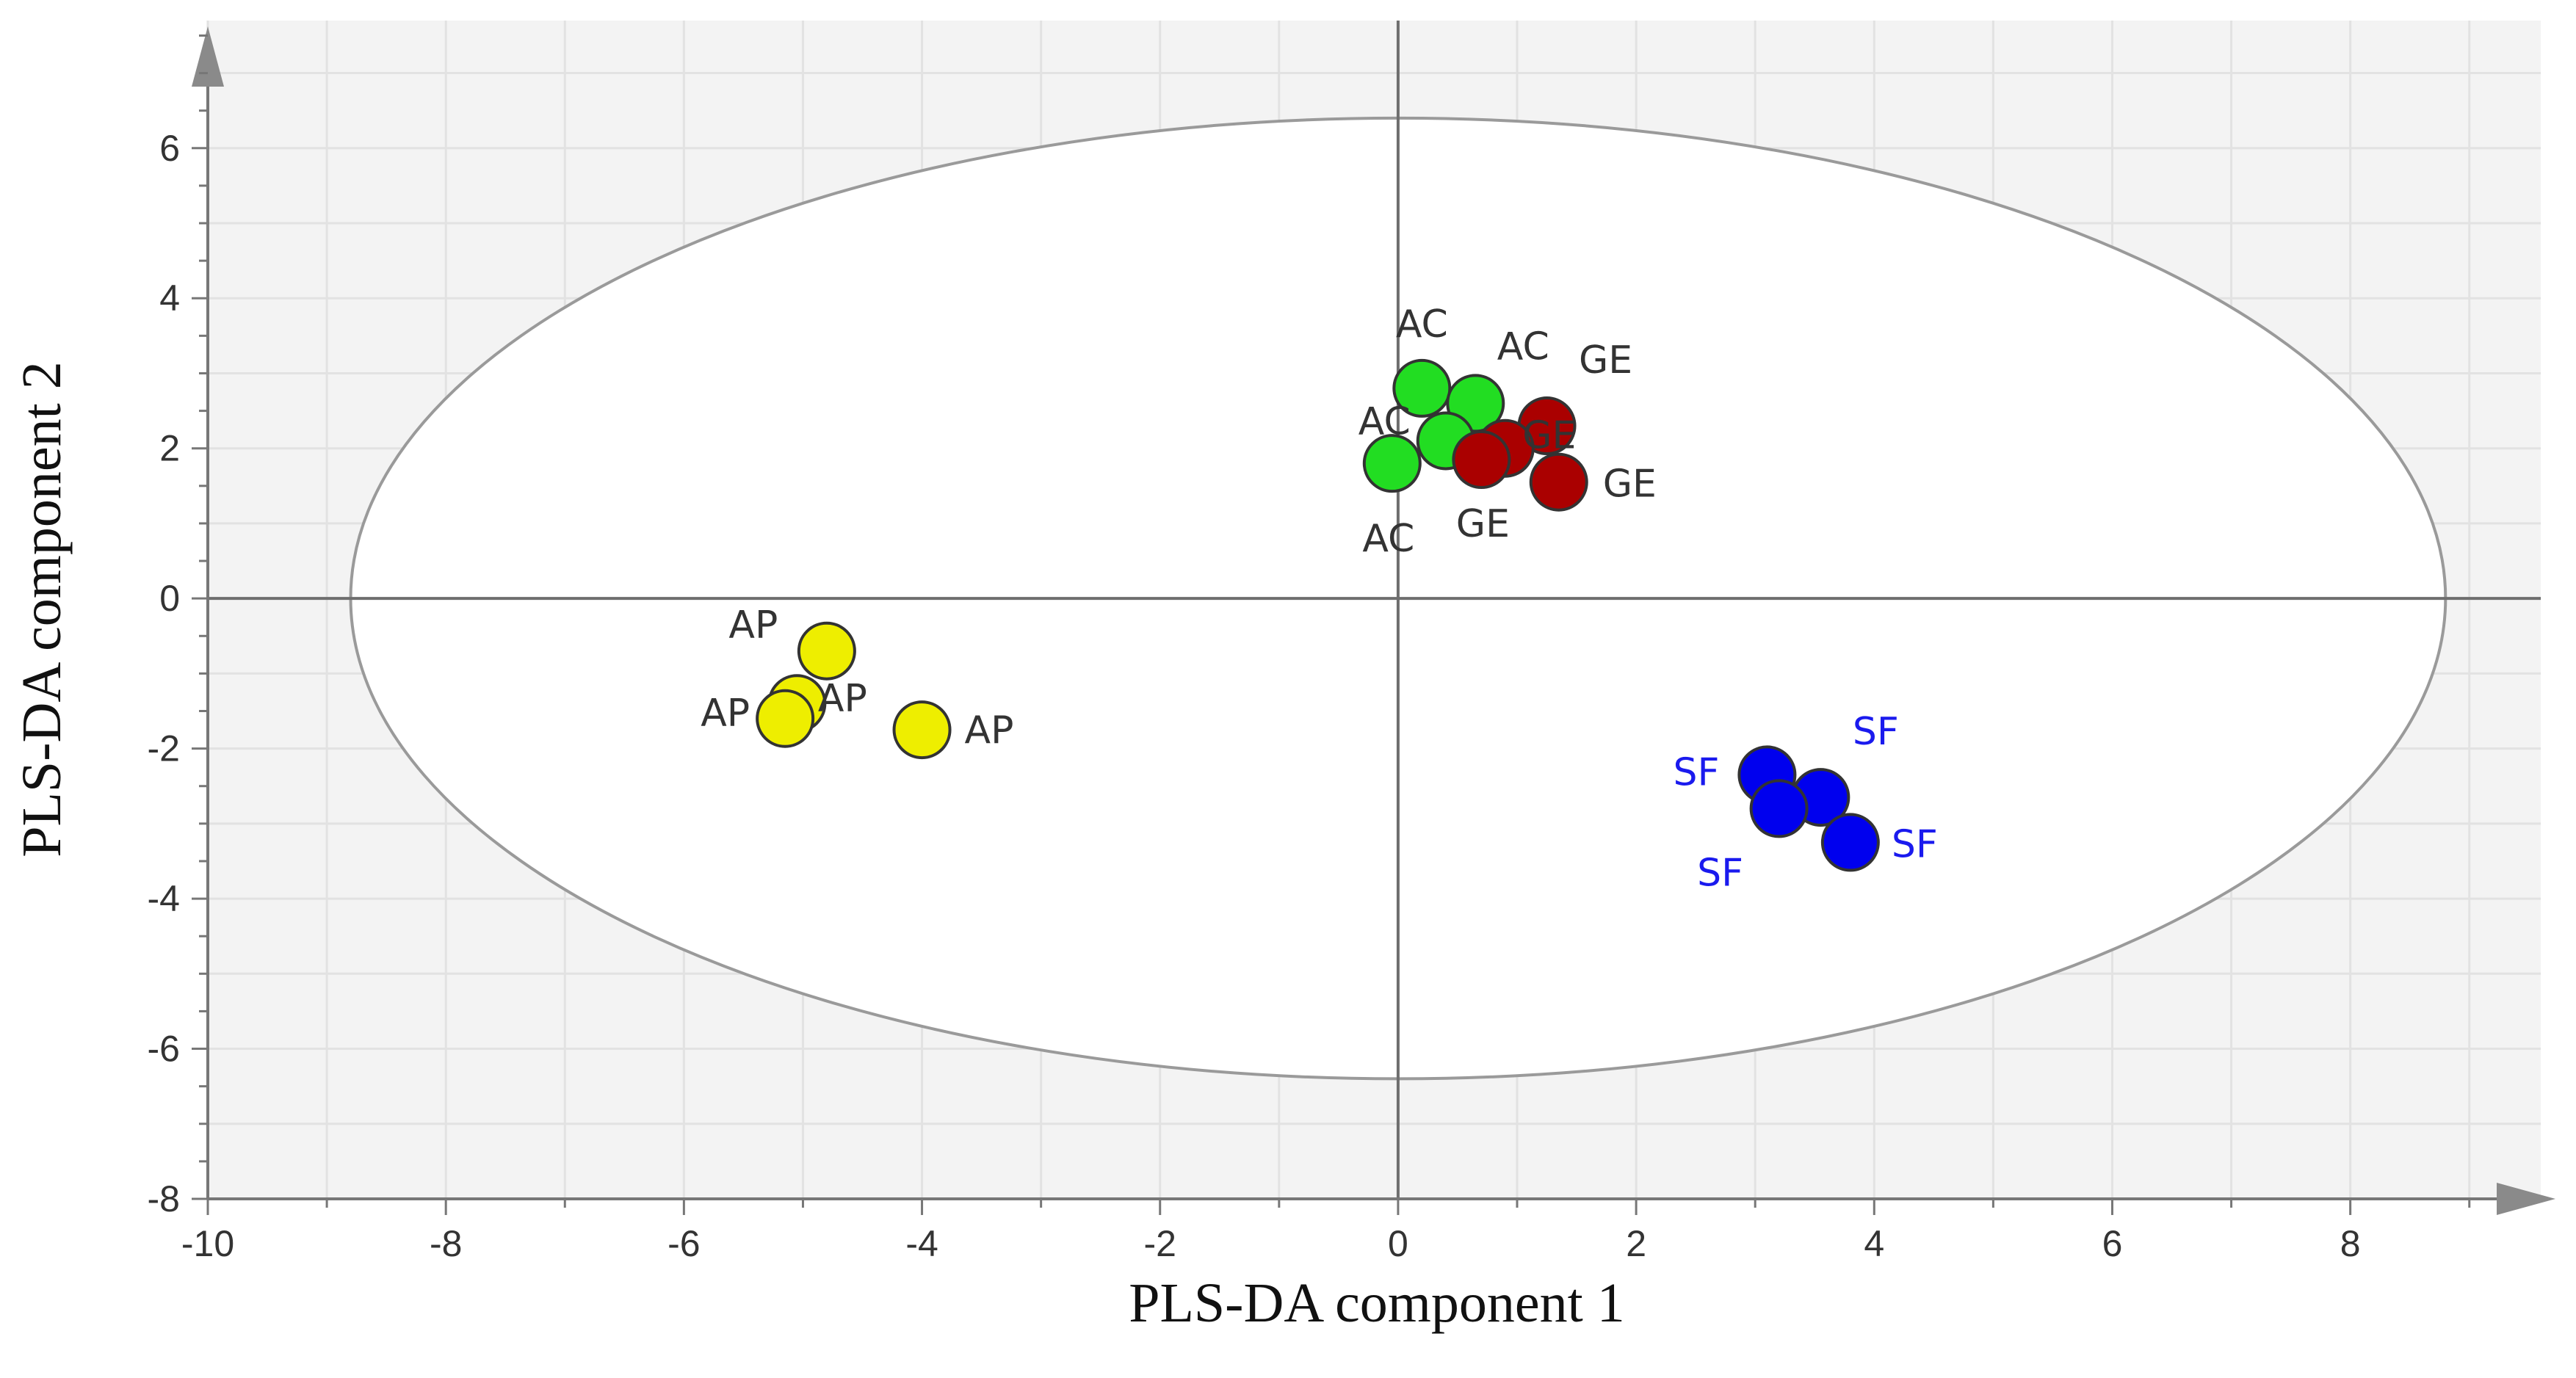 Image resolution: width=2576 pixels, height=1378 pixels. I want to click on y-tick-label: 2, so click(169, 448).